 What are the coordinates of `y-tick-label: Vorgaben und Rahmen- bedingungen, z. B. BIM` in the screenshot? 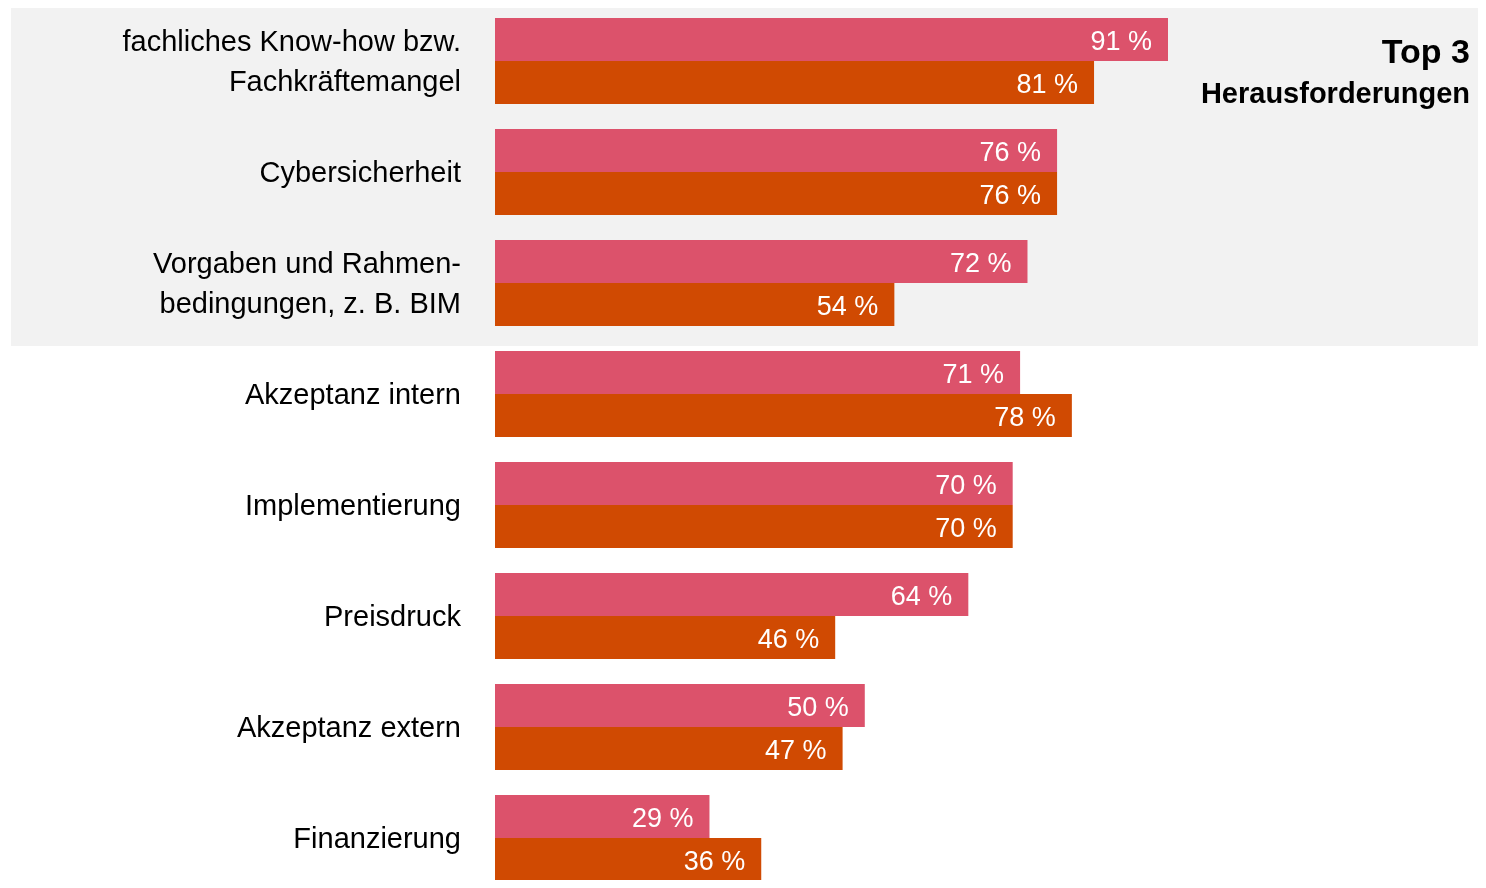 It's located at (307, 283).